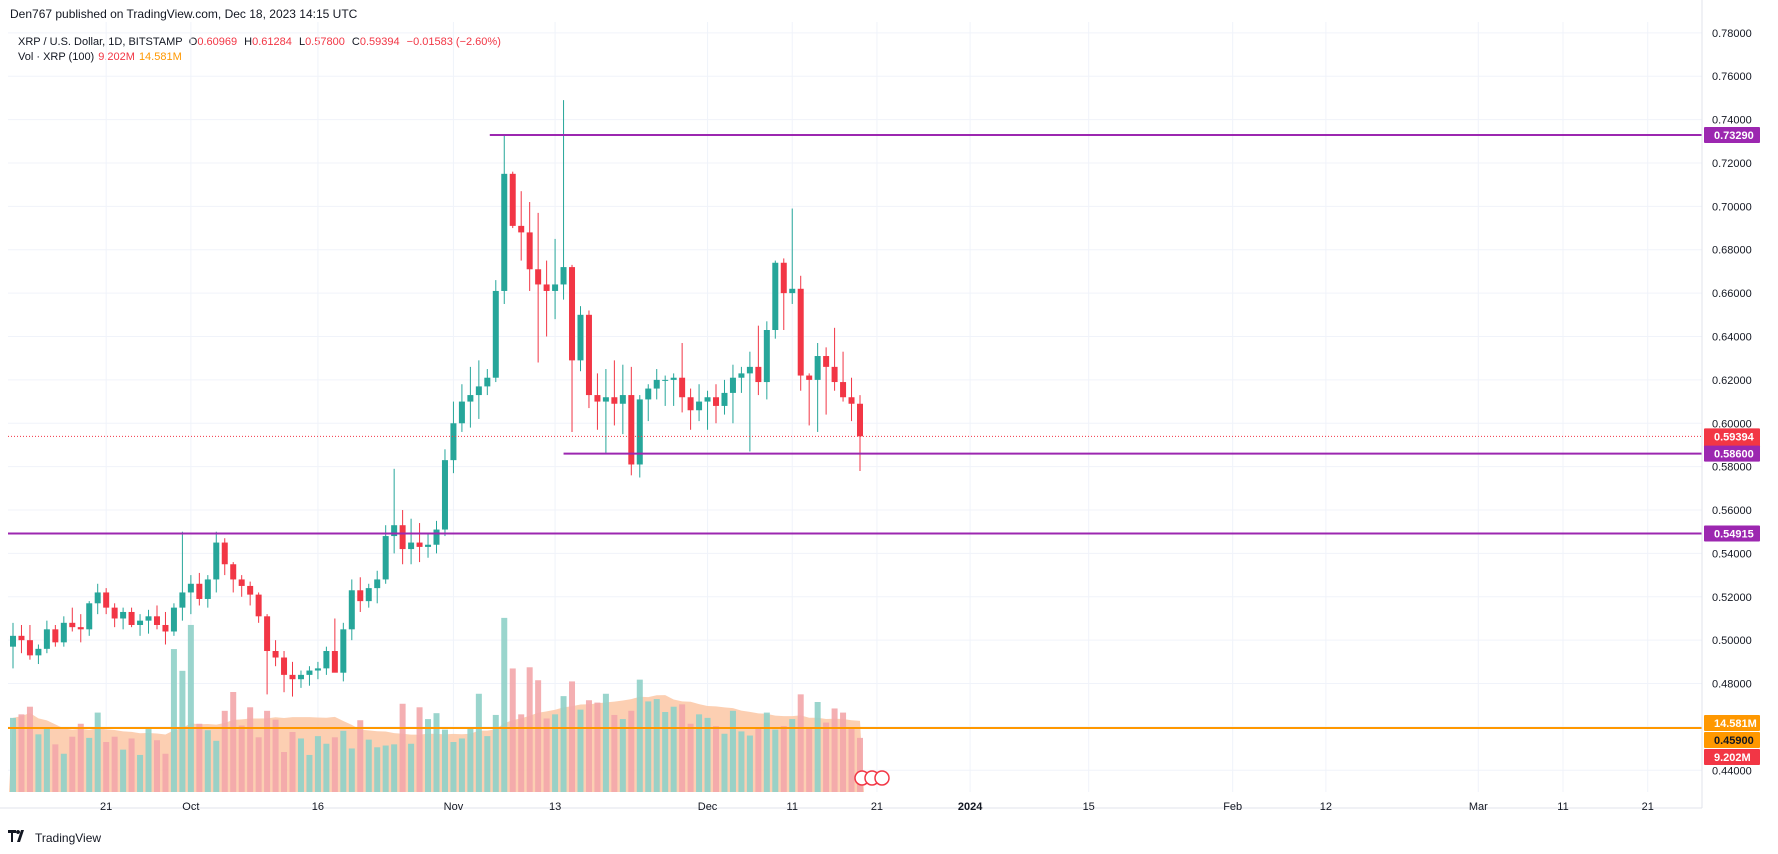 This screenshot has width=1778, height=854. What do you see at coordinates (792, 807) in the screenshot?
I see `time-tick-label: 11` at bounding box center [792, 807].